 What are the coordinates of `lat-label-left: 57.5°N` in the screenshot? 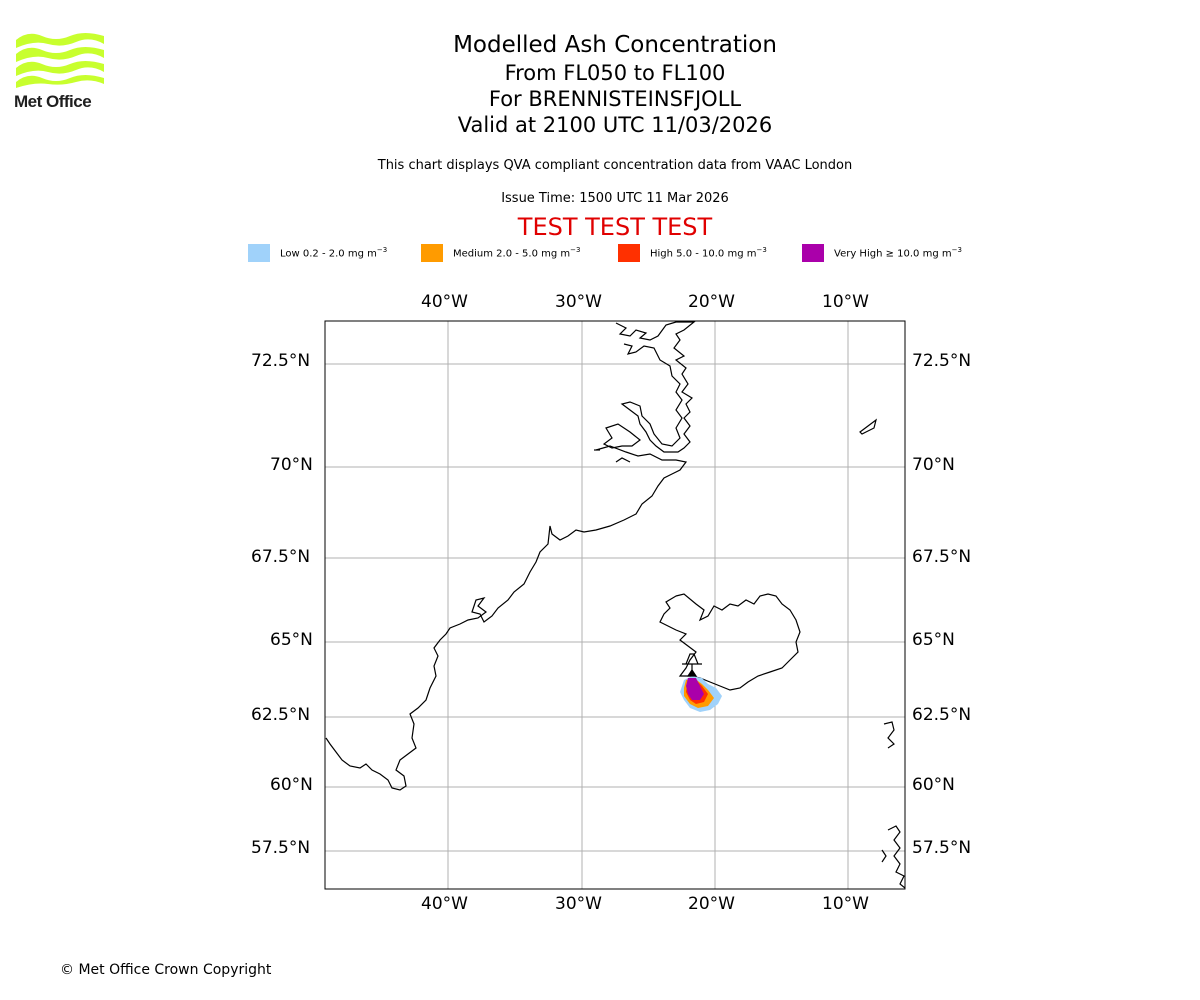 It's located at (281, 848).